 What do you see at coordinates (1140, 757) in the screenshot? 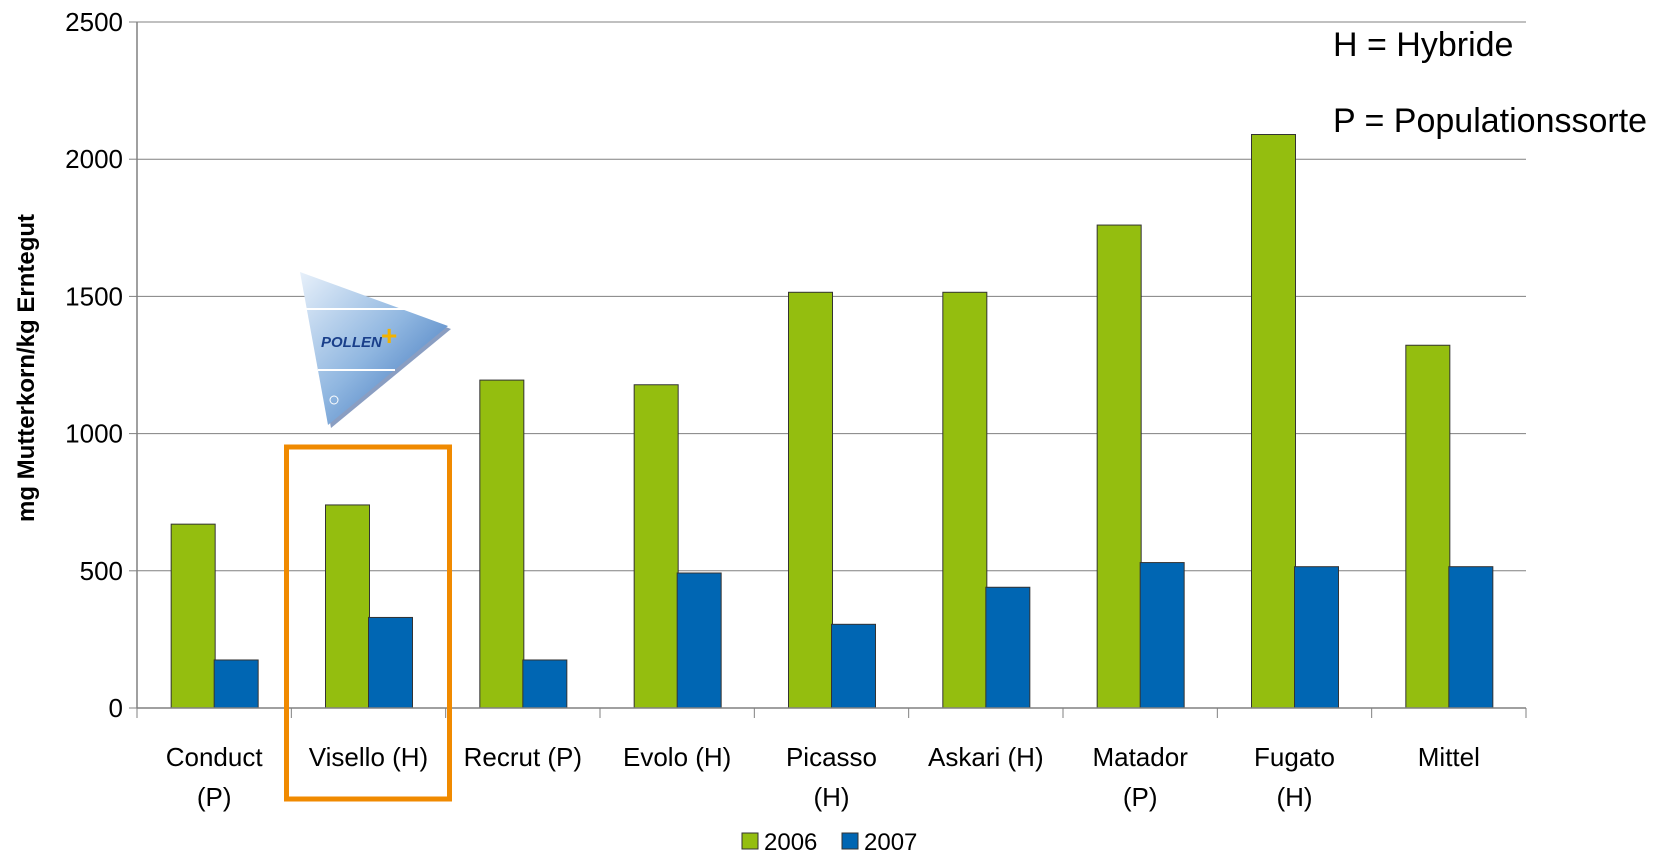
I see `category-label: Matador` at bounding box center [1140, 757].